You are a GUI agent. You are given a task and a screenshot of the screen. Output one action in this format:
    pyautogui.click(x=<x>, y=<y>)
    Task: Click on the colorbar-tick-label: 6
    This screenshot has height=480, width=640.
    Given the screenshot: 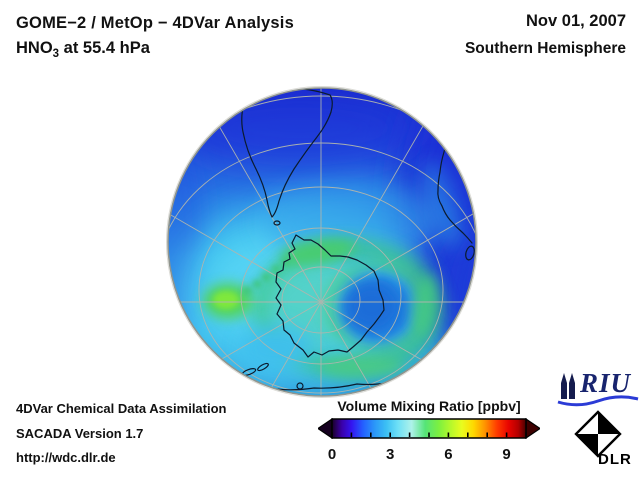 What is the action you would take?
    pyautogui.click(x=448, y=454)
    